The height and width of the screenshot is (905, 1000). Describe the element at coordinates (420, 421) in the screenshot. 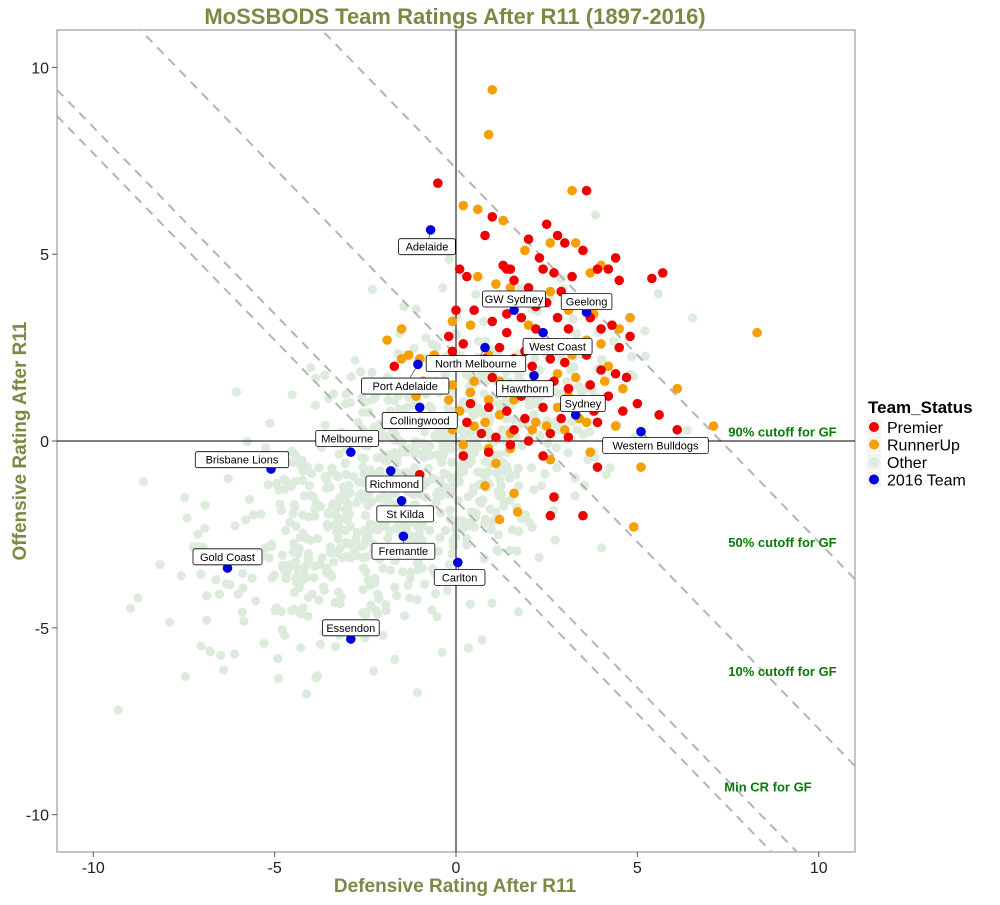

I see `team-label-text: Collingwood` at that location.